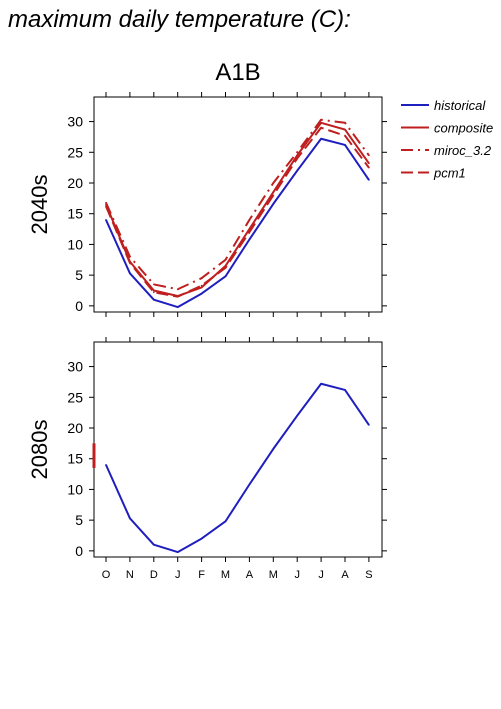 The width and height of the screenshot is (501, 709). What do you see at coordinates (179, 19) in the screenshot?
I see `figure-title: maximum daily temperature (C):` at bounding box center [179, 19].